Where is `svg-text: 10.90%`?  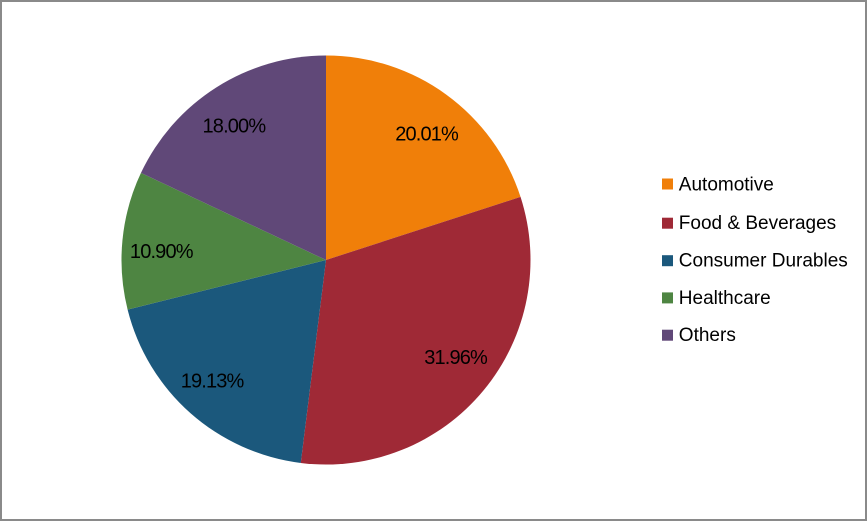
svg-text: 10.90% is located at coordinates (162, 252).